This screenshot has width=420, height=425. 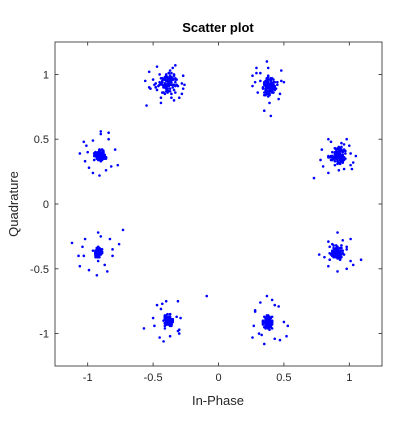 What do you see at coordinates (44, 335) in the screenshot?
I see `y-tick-label: -1` at bounding box center [44, 335].